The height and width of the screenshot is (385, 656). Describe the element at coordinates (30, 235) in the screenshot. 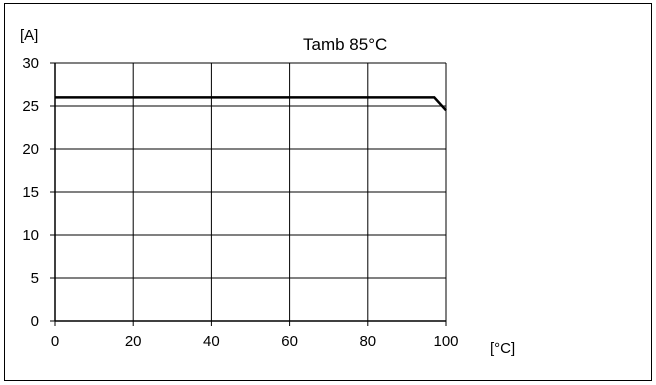

I see `y-tick-label: 10` at that location.